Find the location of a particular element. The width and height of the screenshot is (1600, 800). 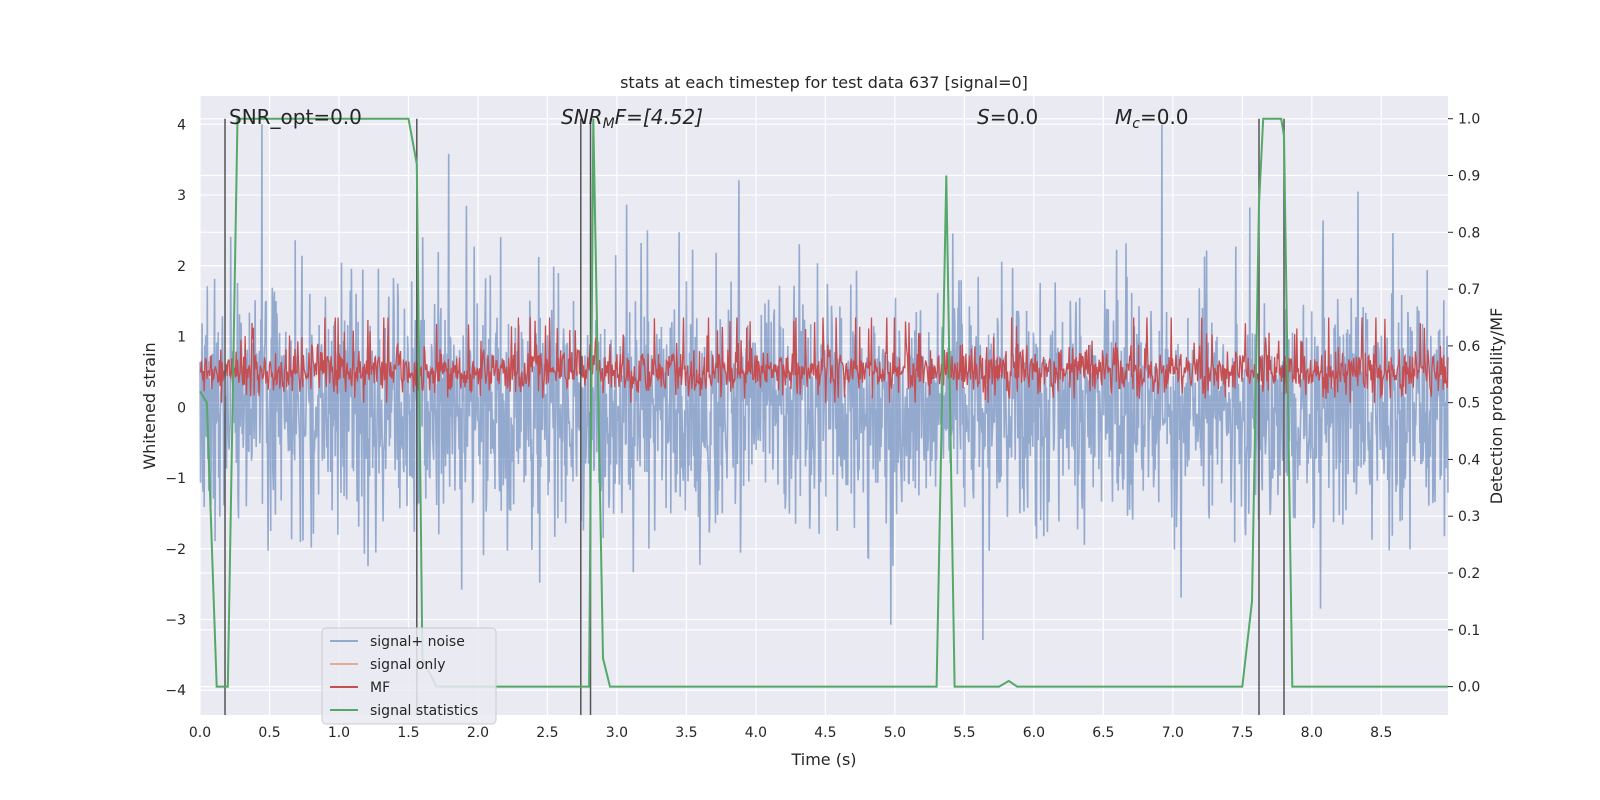

y-tick-label-left: −2 is located at coordinates (175, 550).